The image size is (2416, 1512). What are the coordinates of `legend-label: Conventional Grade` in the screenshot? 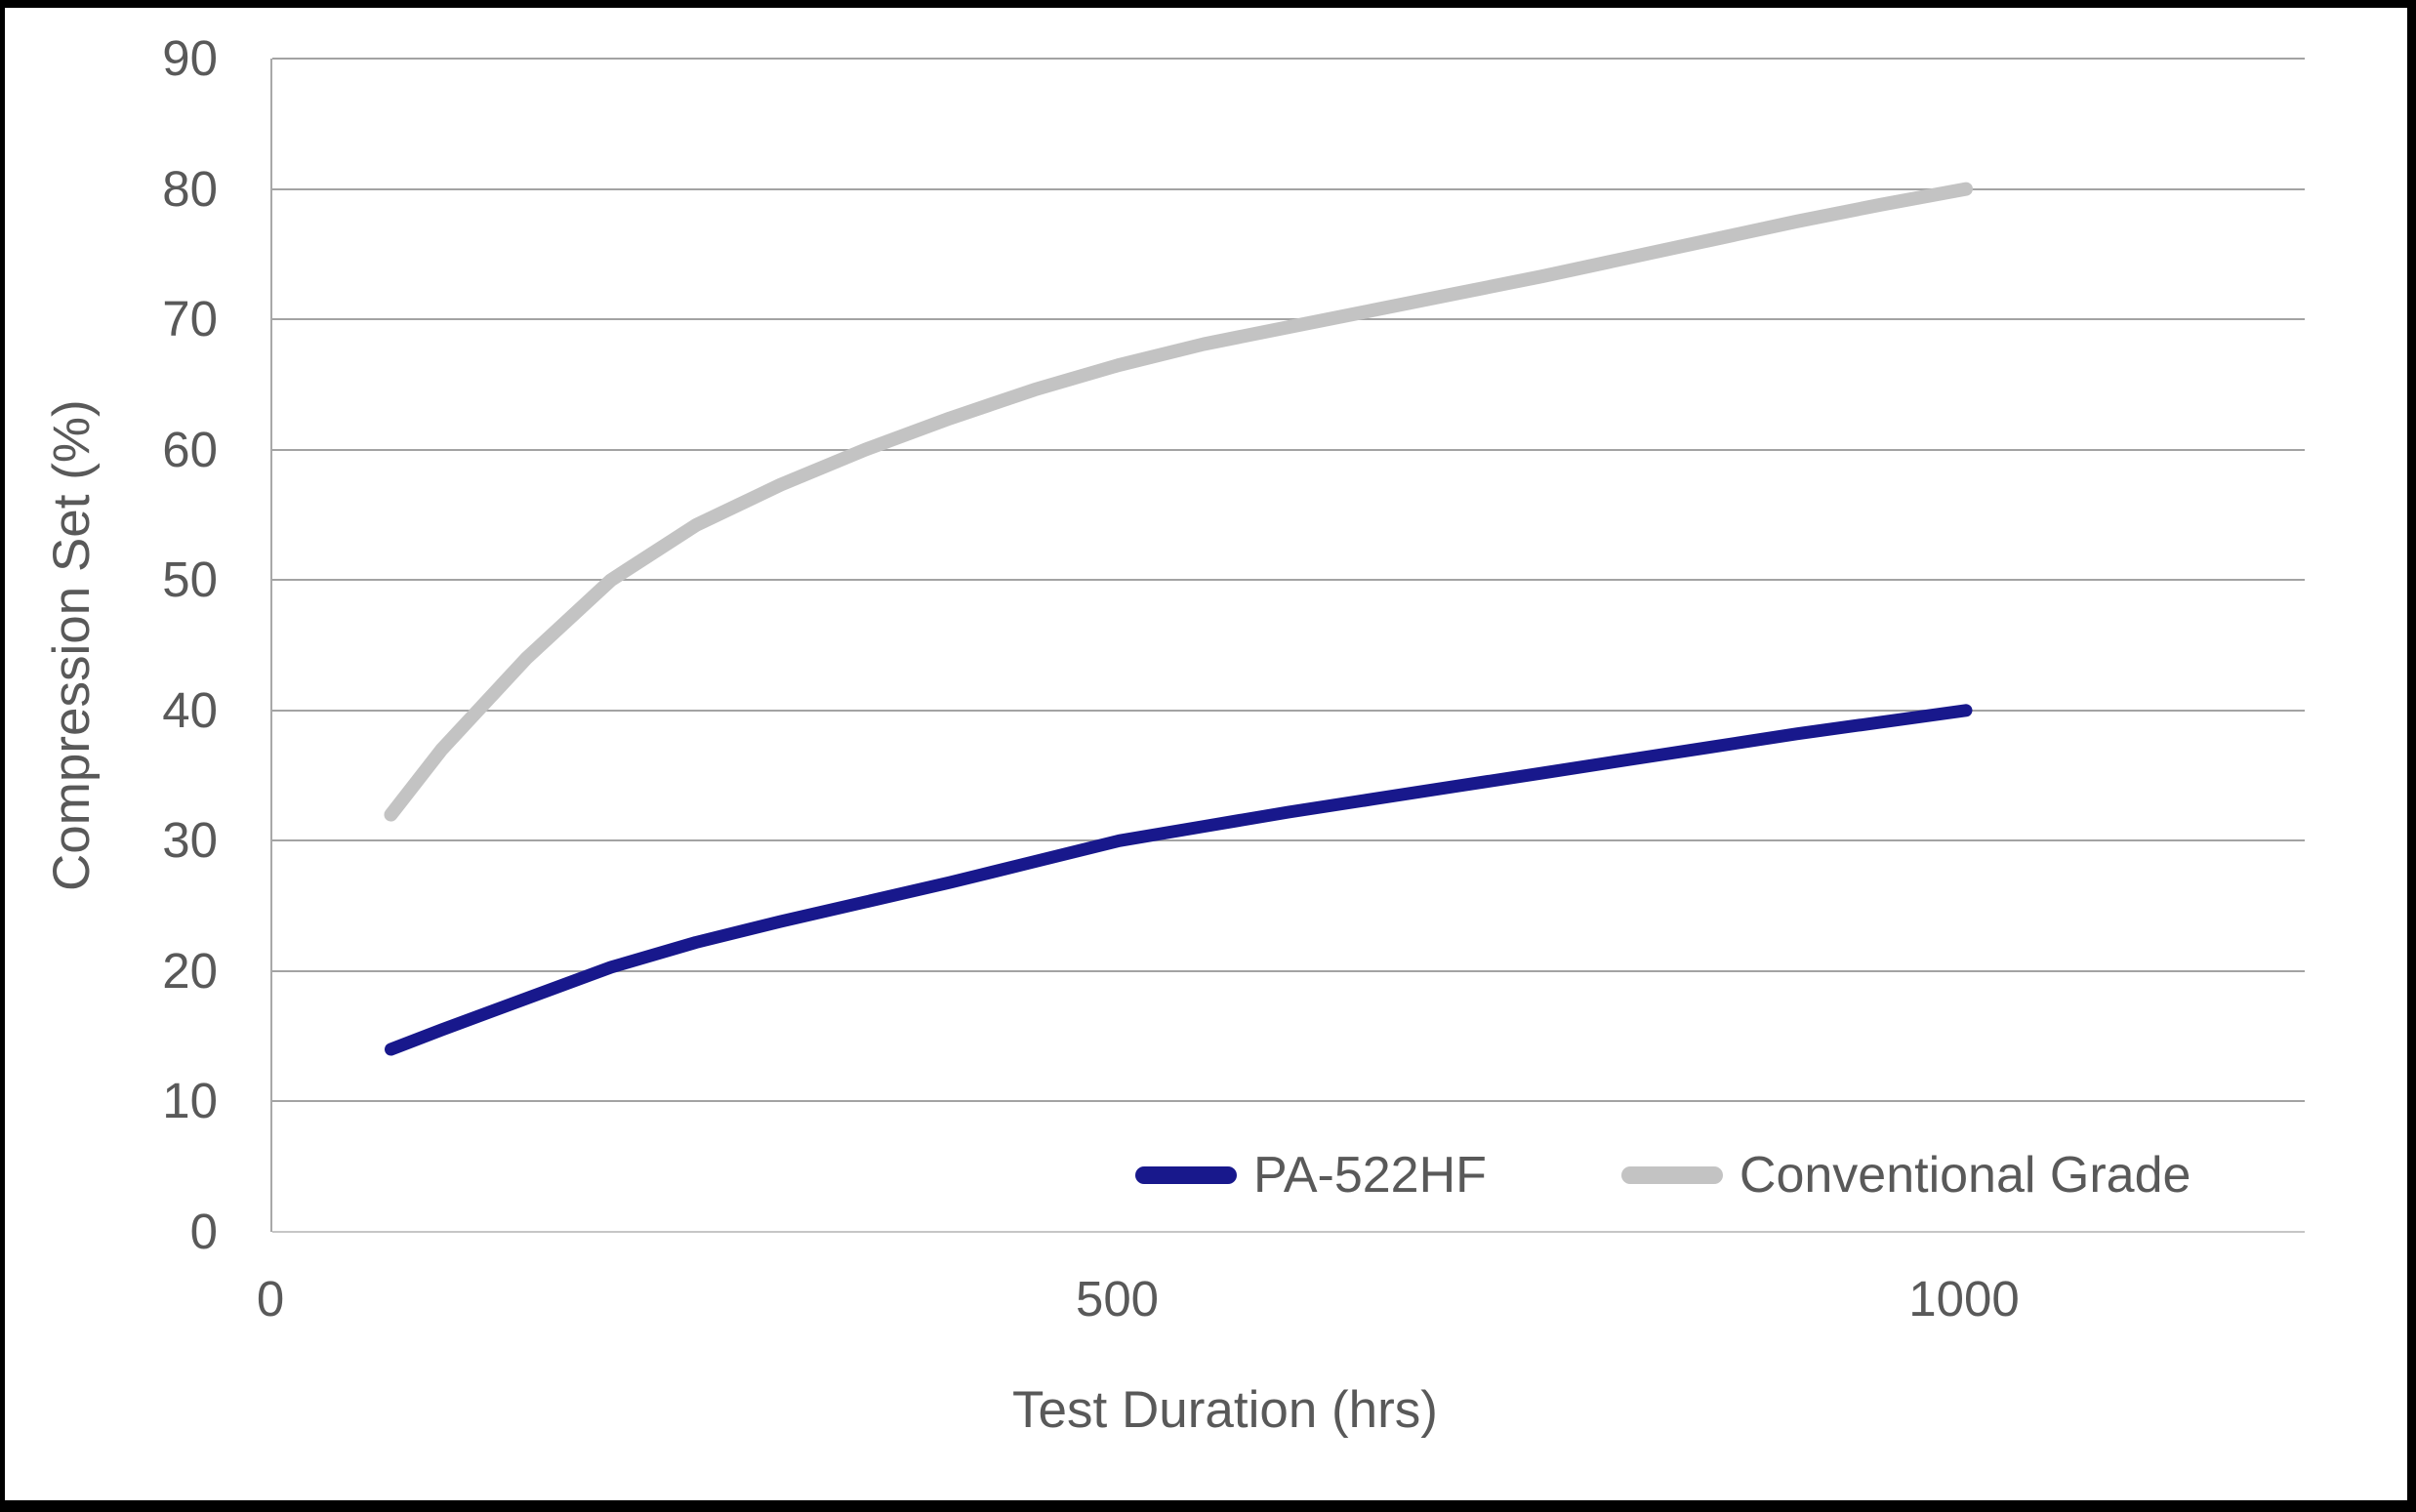 It's located at (1965, 1175).